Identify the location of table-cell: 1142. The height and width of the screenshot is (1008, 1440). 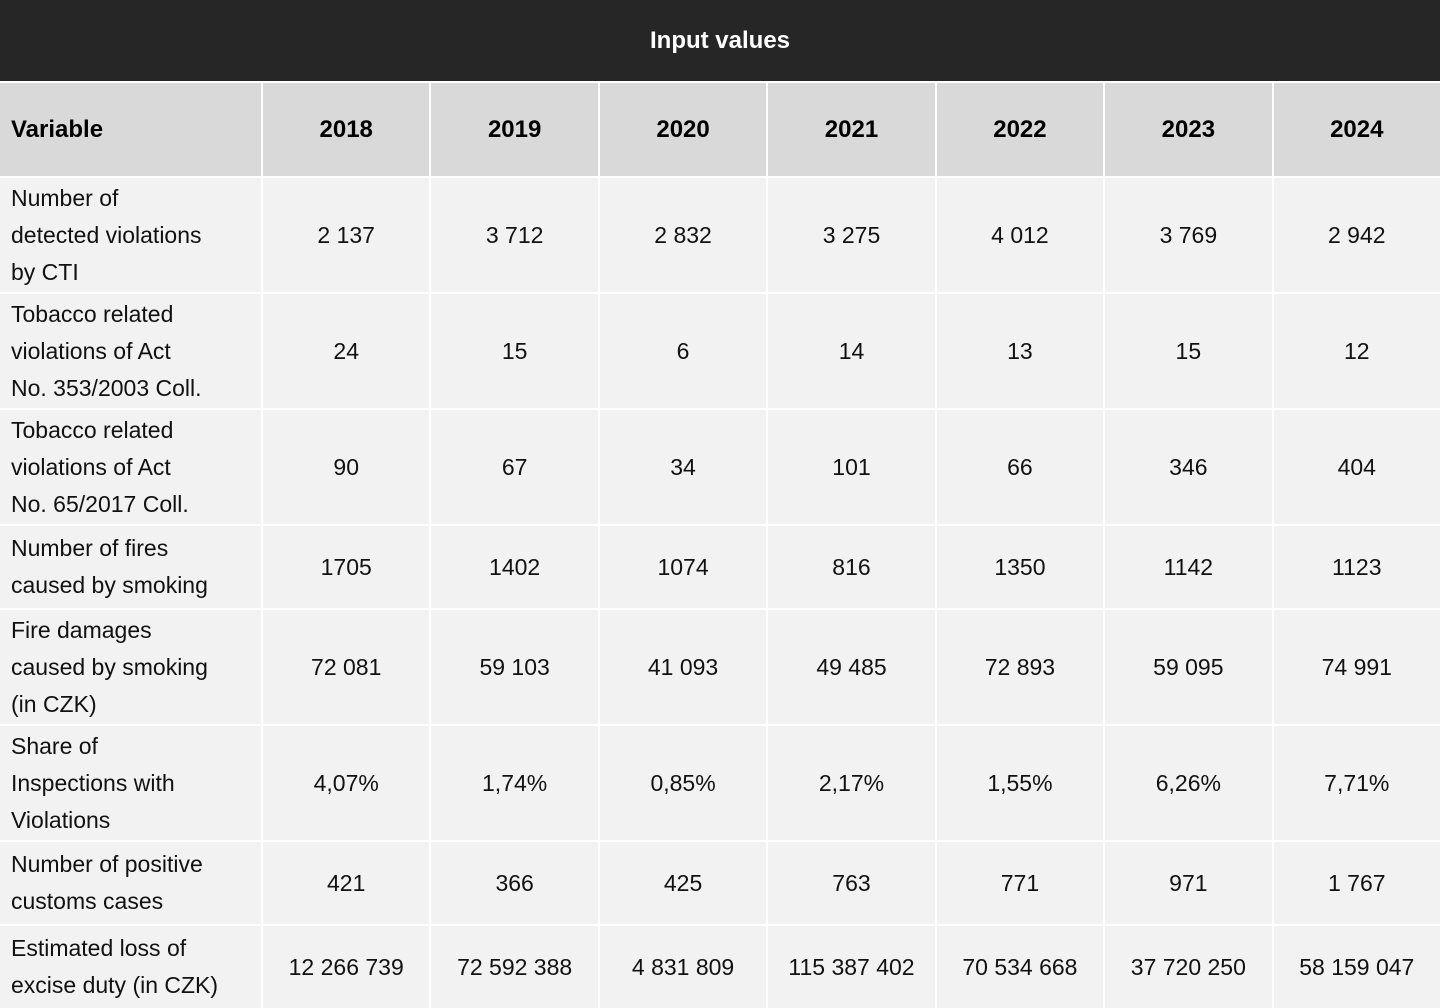
(1188, 567).